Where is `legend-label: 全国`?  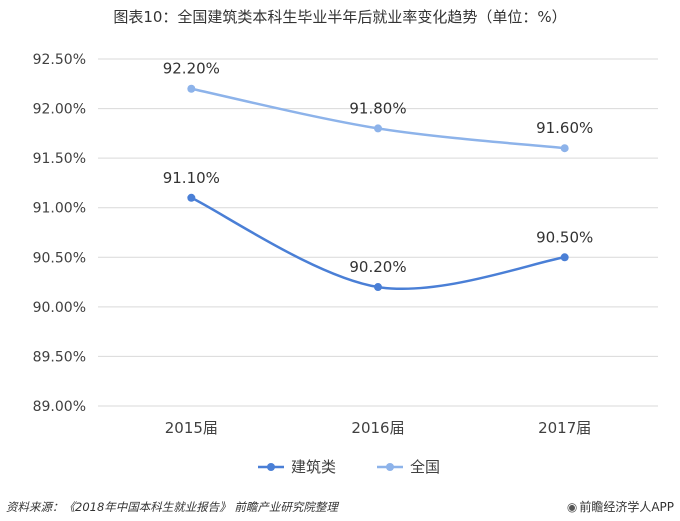
legend-label: 全国 is located at coordinates (425, 467).